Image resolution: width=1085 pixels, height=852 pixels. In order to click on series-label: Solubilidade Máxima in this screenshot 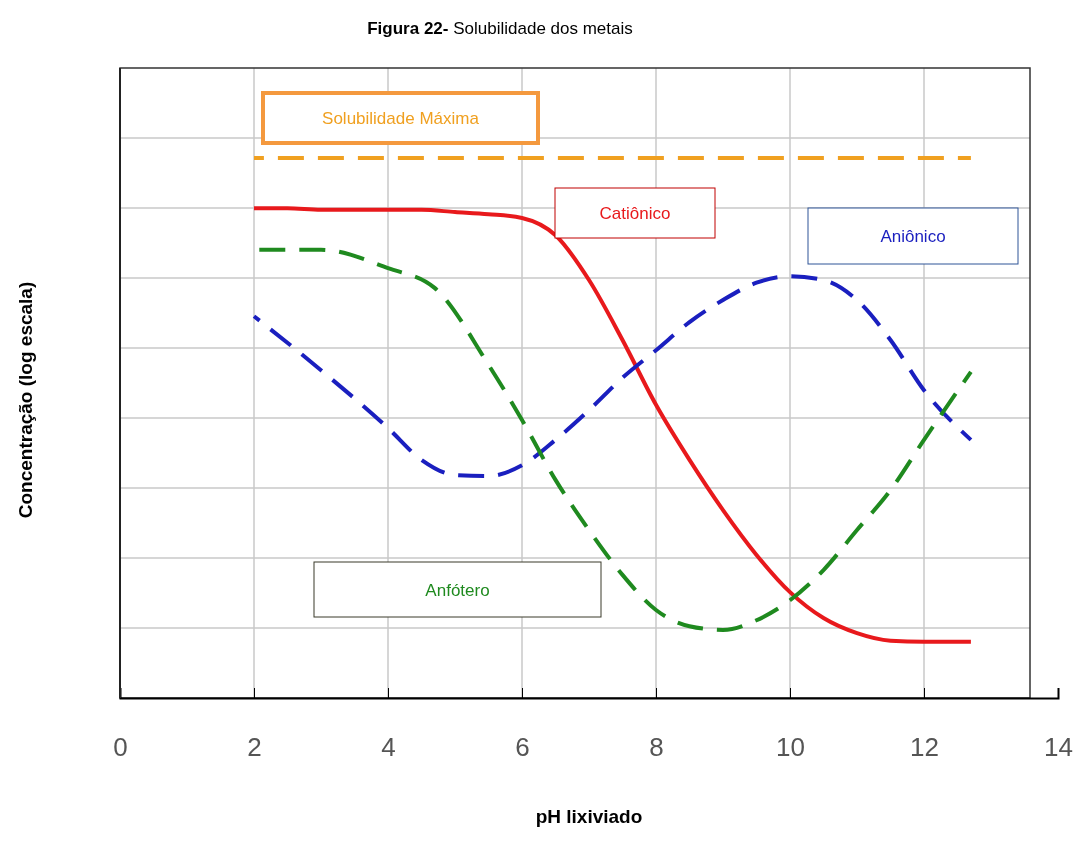, I will do `click(401, 118)`.